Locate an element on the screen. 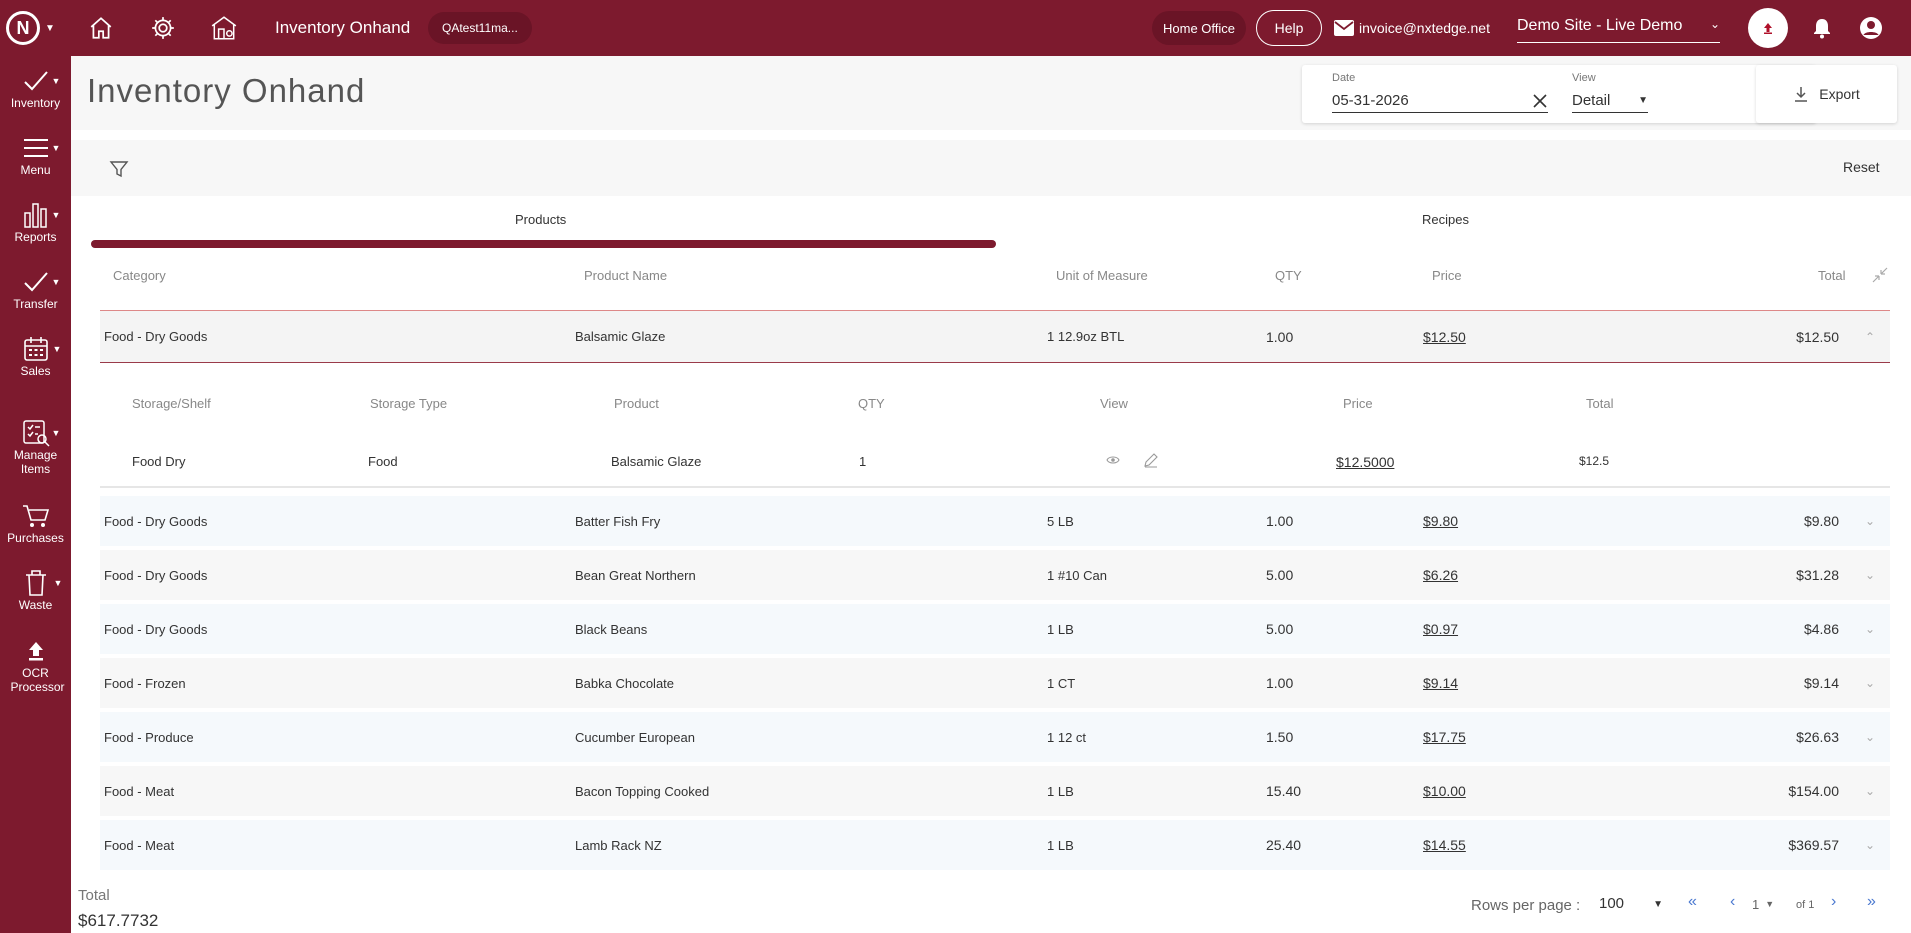 This screenshot has width=1911, height=933. page-select: 1 ▼ is located at coordinates (1763, 904).